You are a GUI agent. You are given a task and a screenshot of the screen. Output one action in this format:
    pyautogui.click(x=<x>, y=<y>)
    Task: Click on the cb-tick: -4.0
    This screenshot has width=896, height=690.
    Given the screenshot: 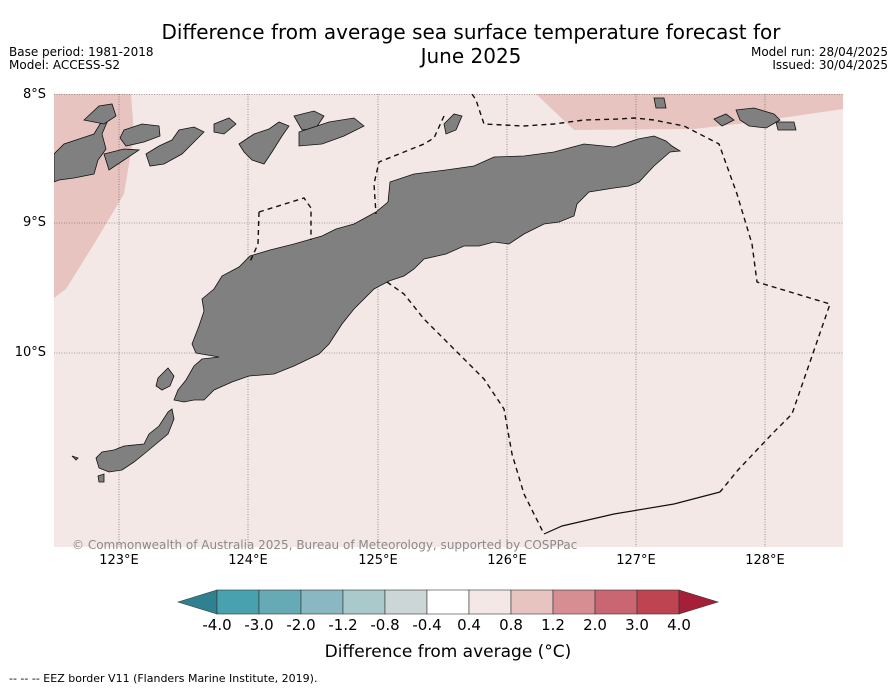 What is the action you would take?
    pyautogui.click(x=217, y=625)
    